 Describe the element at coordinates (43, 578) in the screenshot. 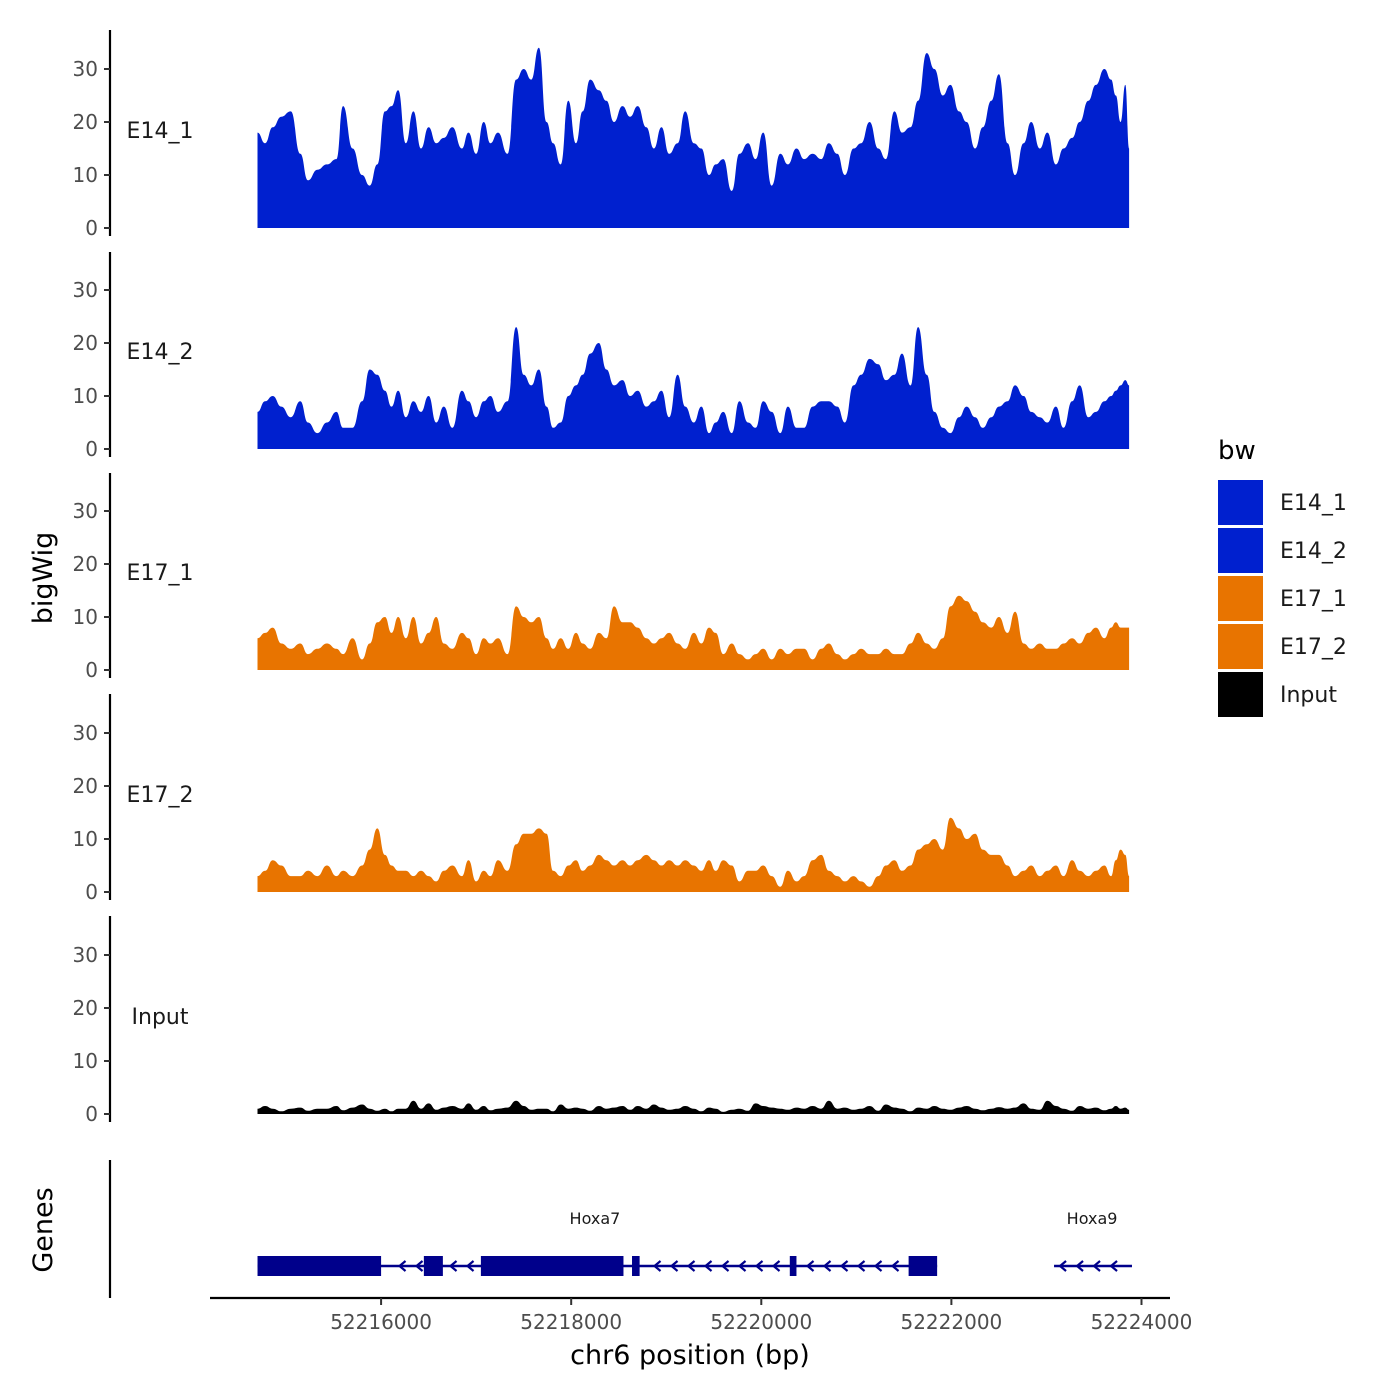

I see `y-axis-title: bigWig` at that location.